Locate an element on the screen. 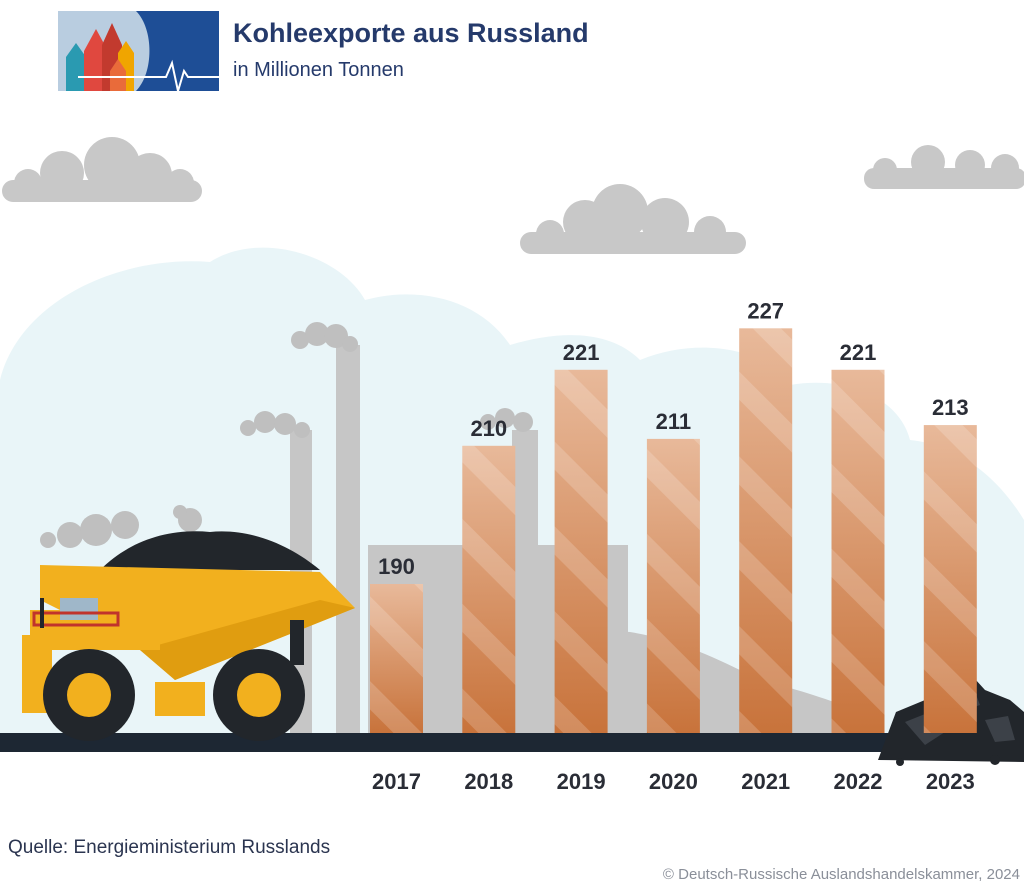  smoke-icon is located at coordinates (286, 435).